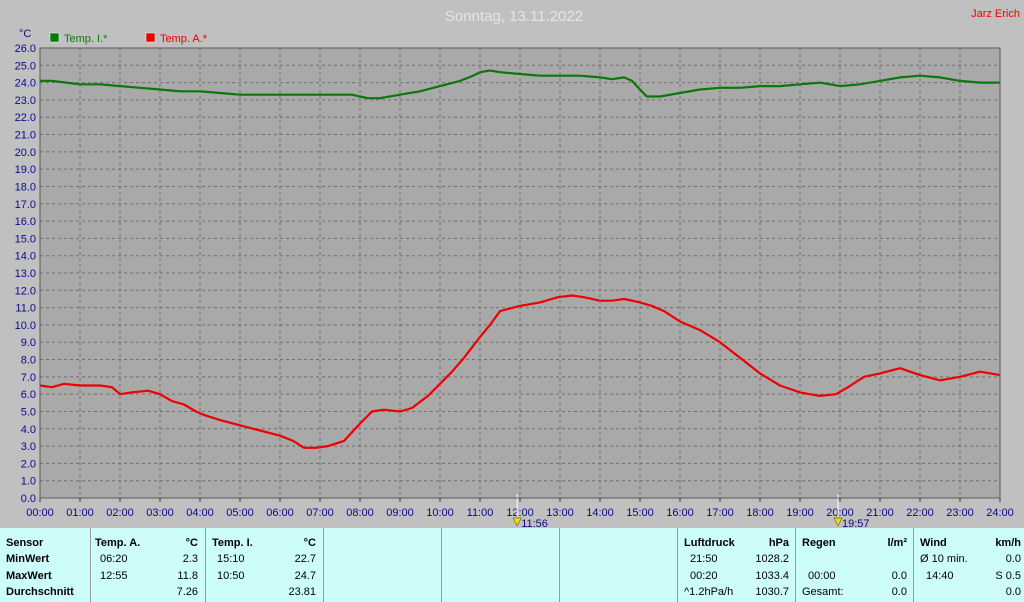 The width and height of the screenshot is (1024, 602). I want to click on y-tick-label: 11.0, so click(25, 309).